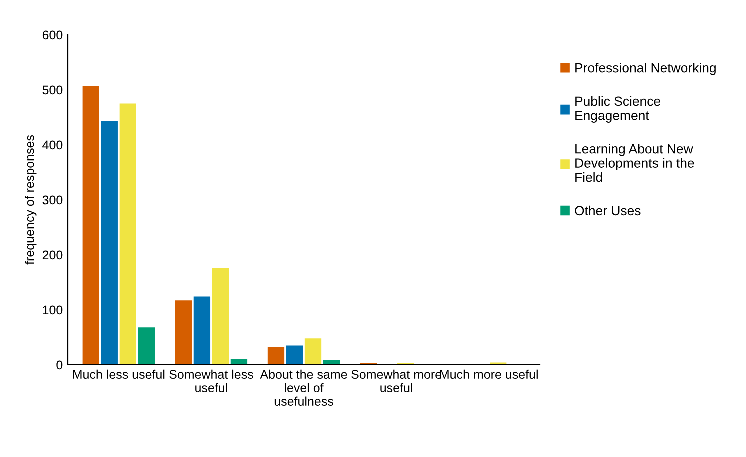 This screenshot has height=457, width=746. Describe the element at coordinates (397, 381) in the screenshot. I see `x-tick-label: Somewhat more useful` at that location.